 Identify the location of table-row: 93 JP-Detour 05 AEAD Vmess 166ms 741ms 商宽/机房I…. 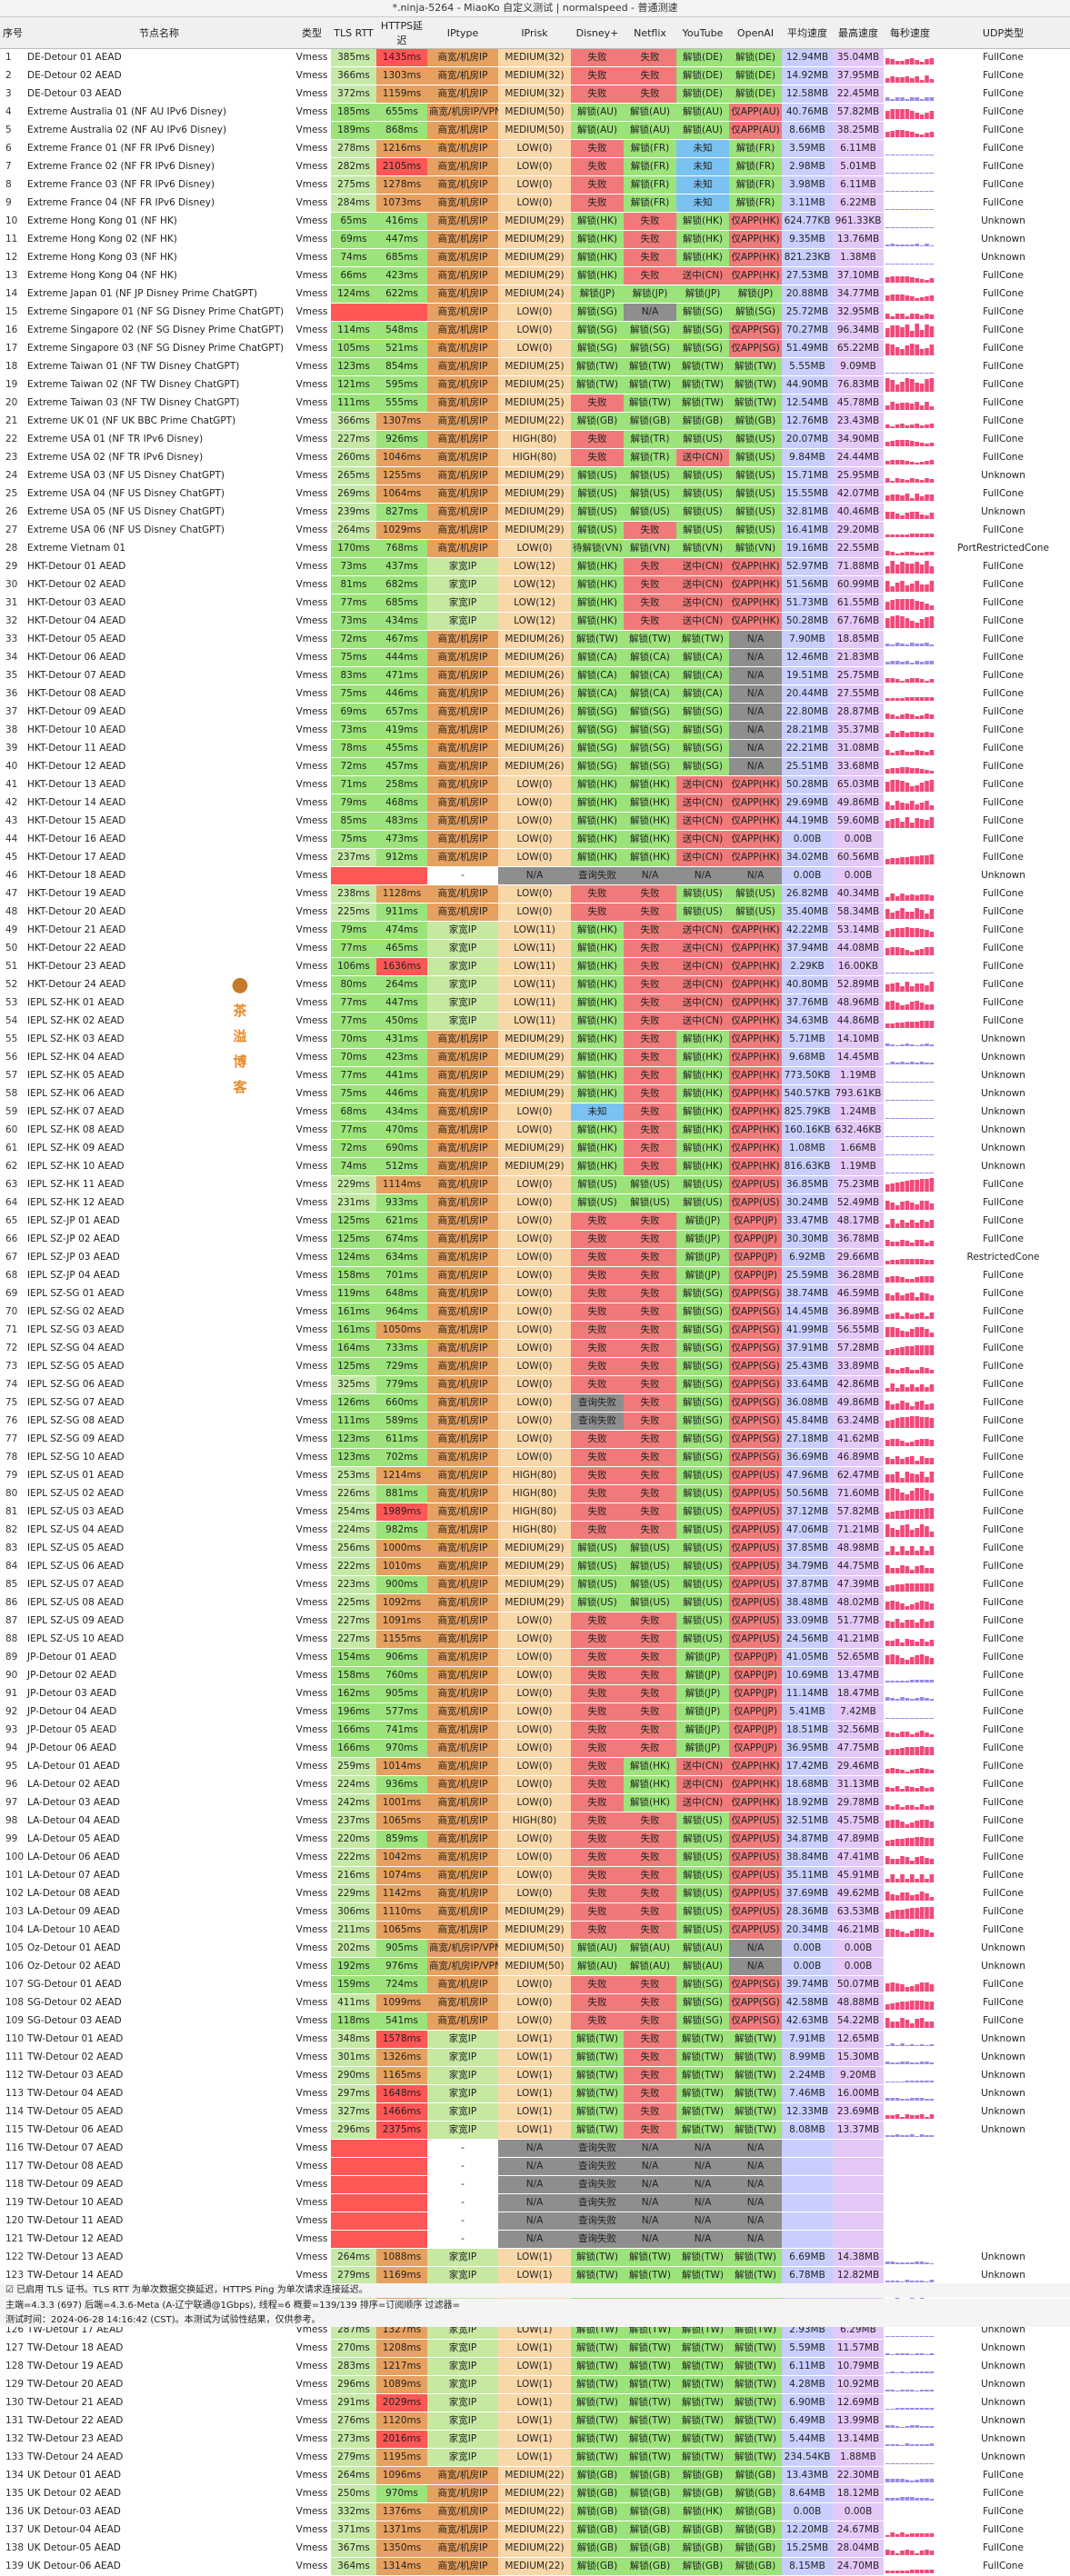
(535, 1730).